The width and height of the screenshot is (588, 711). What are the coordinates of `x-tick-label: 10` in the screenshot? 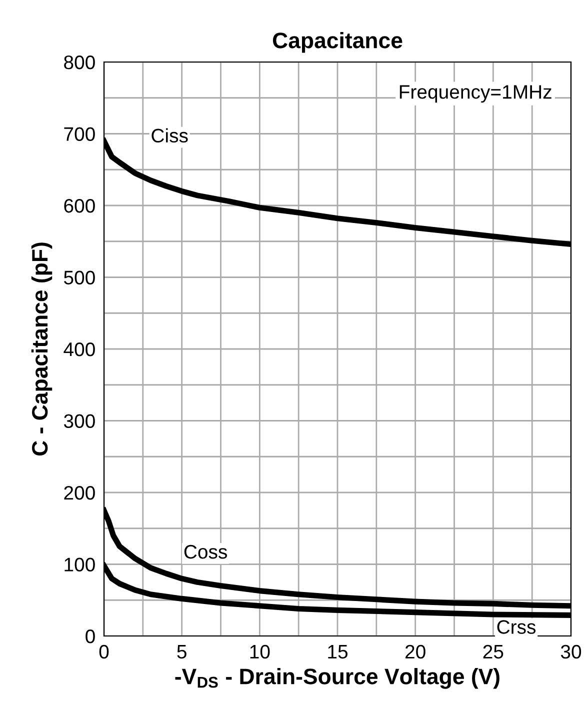 It's located at (260, 651).